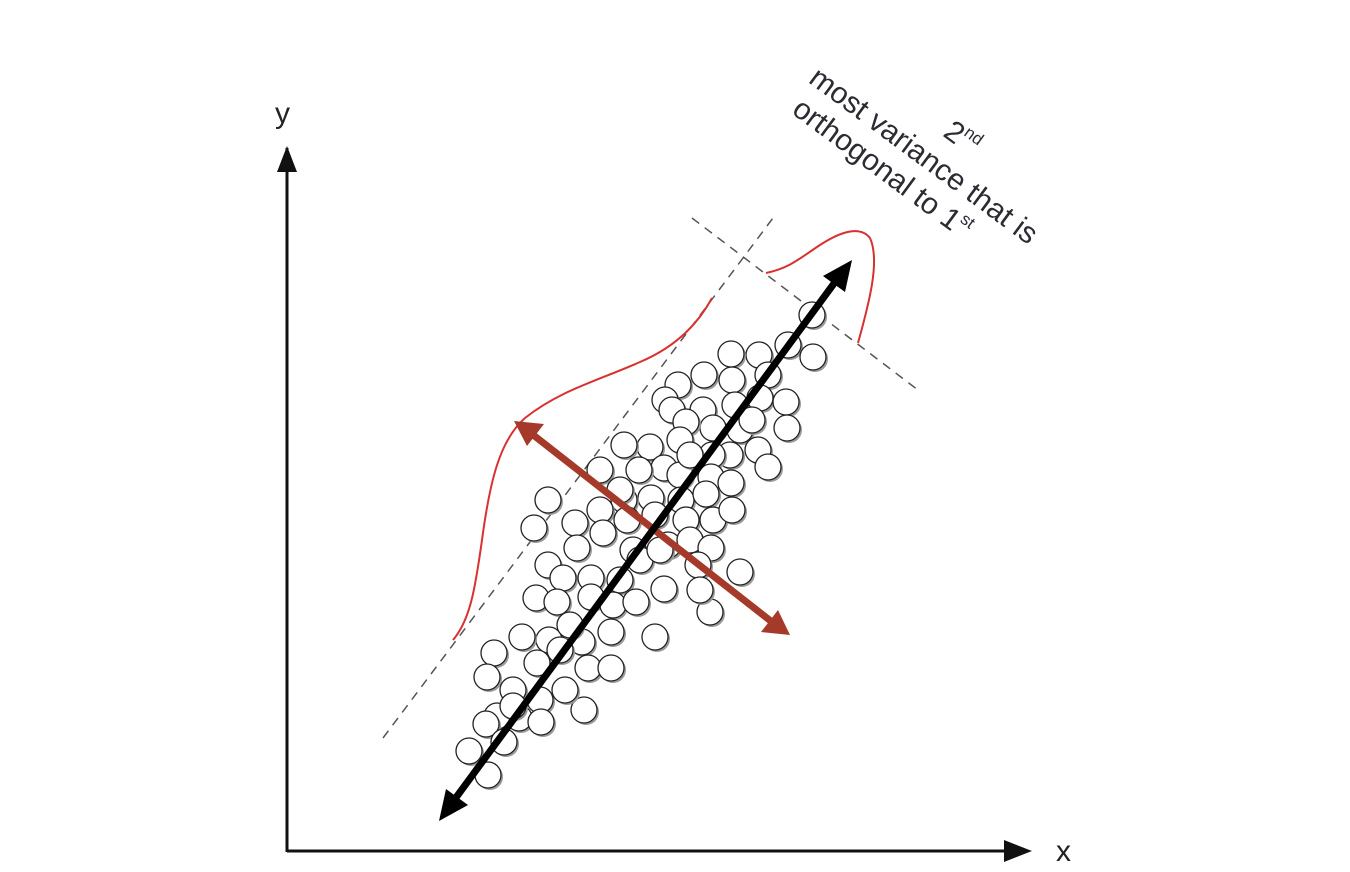 The width and height of the screenshot is (1350, 872). I want to click on distribution-curve-2nd, so click(582, 469).